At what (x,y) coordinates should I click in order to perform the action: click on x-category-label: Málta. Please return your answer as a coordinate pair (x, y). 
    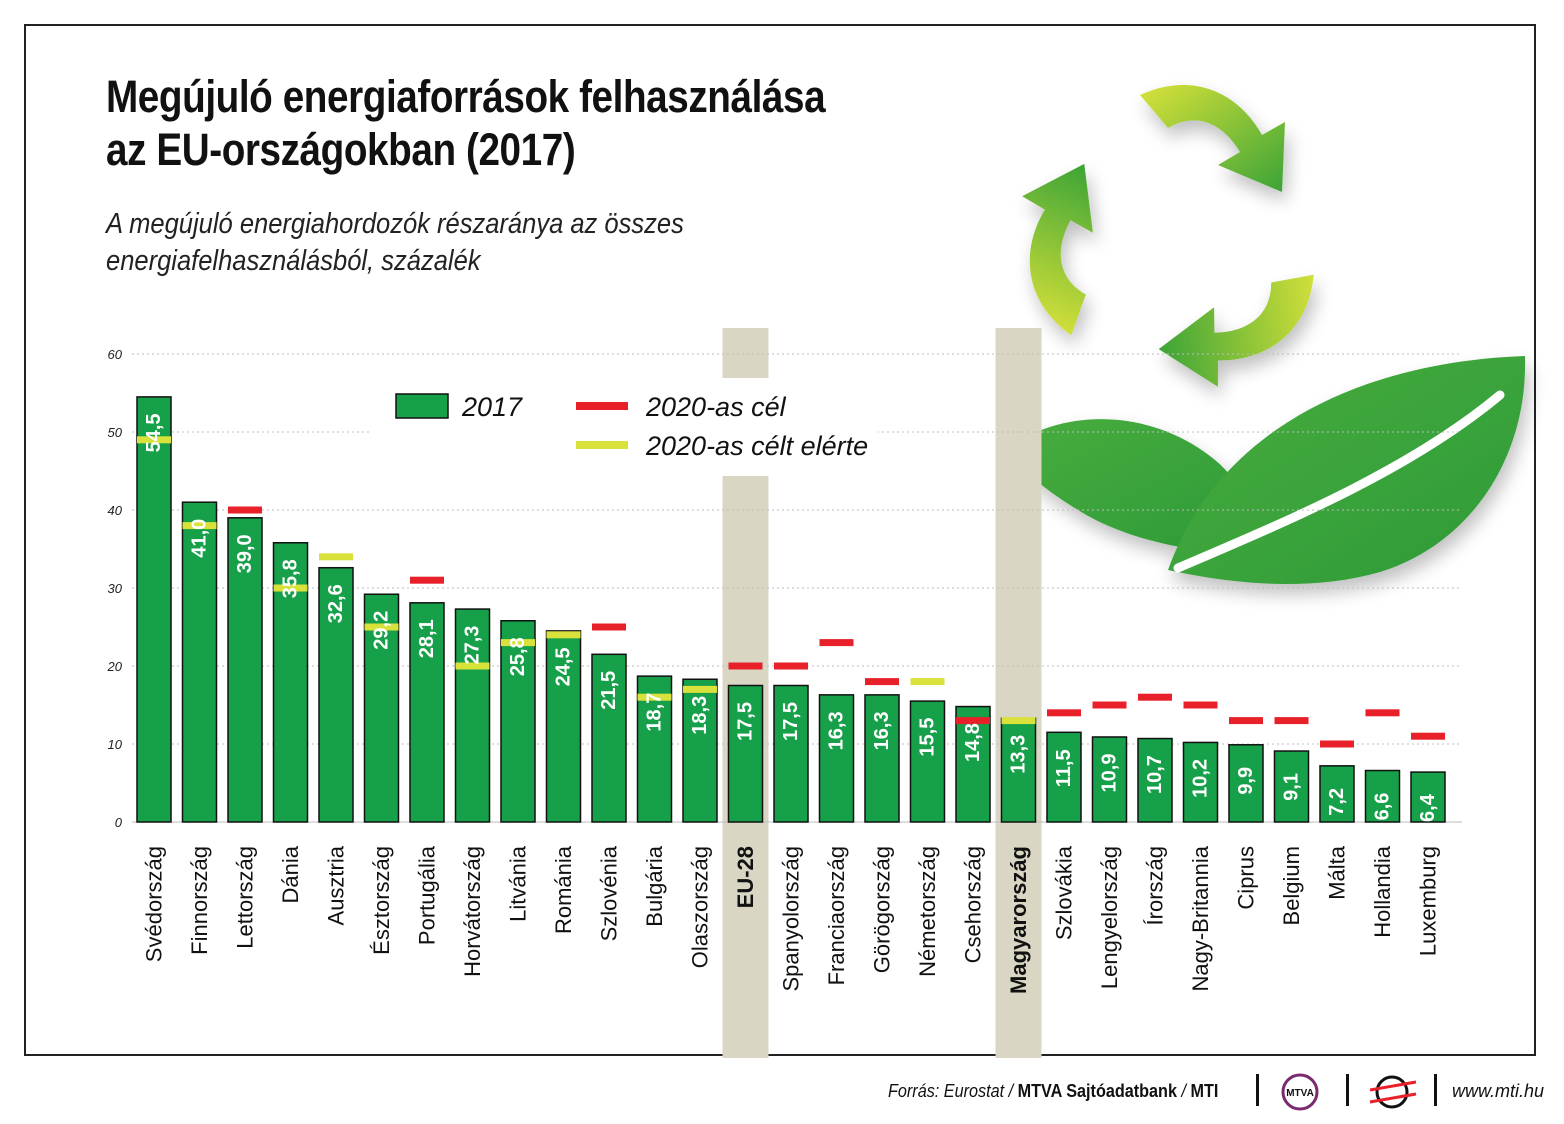
    Looking at the image, I should click on (1337, 872).